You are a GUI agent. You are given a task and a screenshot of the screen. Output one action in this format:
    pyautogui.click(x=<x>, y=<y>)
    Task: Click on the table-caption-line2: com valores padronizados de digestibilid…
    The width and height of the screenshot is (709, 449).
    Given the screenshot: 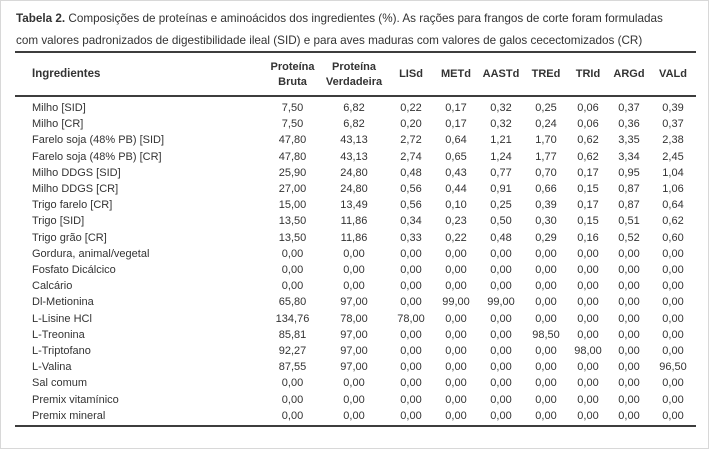 What is the action you would take?
    pyautogui.click(x=329, y=40)
    